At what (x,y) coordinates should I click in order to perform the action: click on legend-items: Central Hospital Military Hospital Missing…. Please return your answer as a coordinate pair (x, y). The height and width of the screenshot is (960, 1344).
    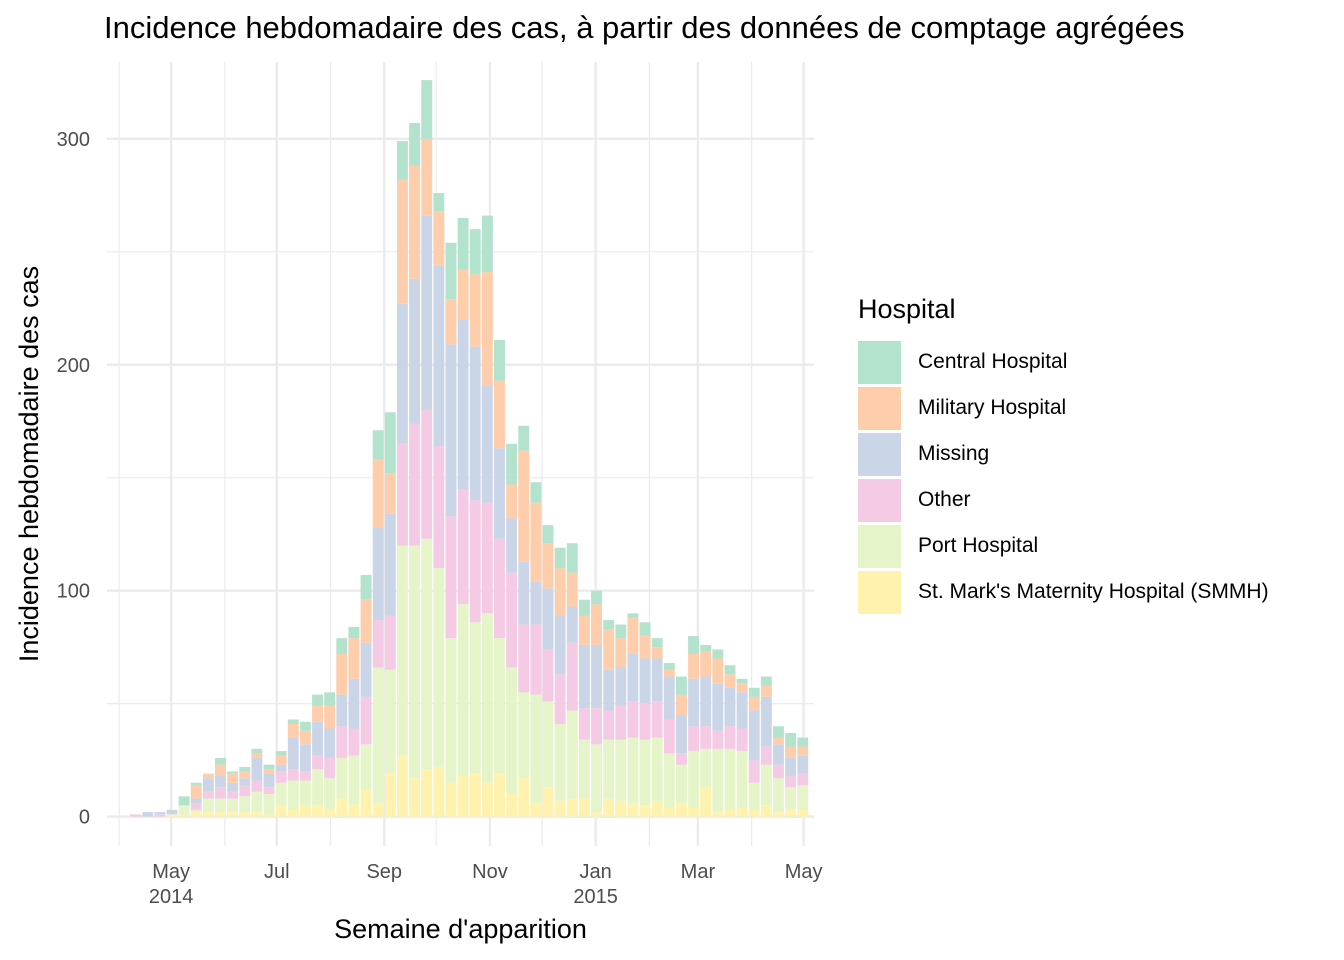
    Looking at the image, I should click on (1063, 477).